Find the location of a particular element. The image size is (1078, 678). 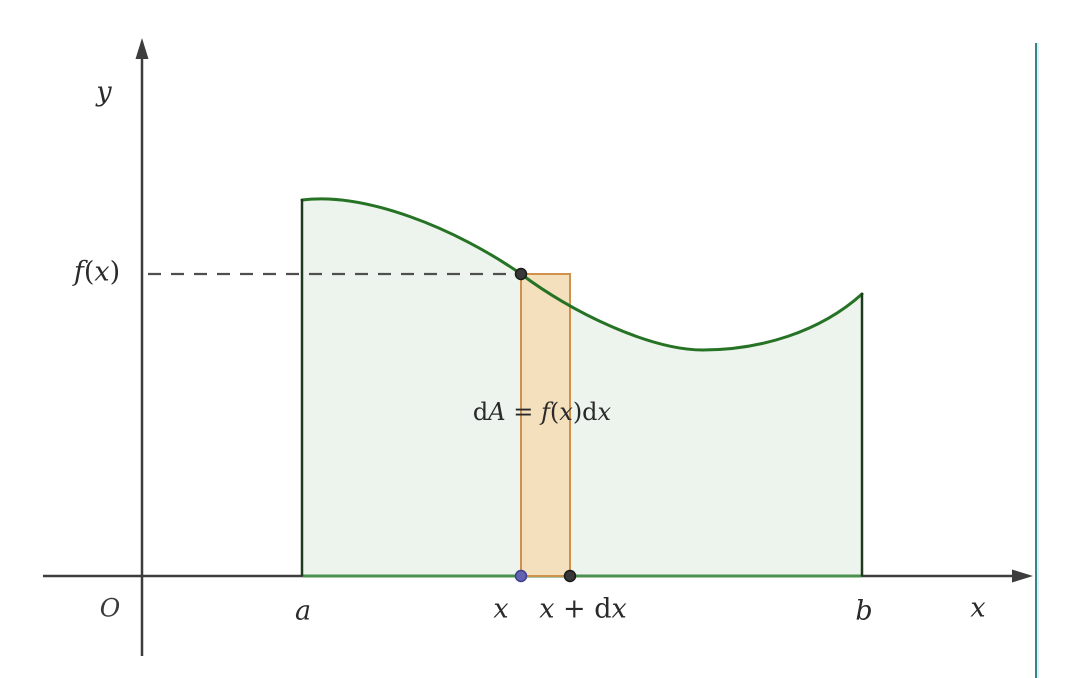

b-label: b is located at coordinates (864, 611).